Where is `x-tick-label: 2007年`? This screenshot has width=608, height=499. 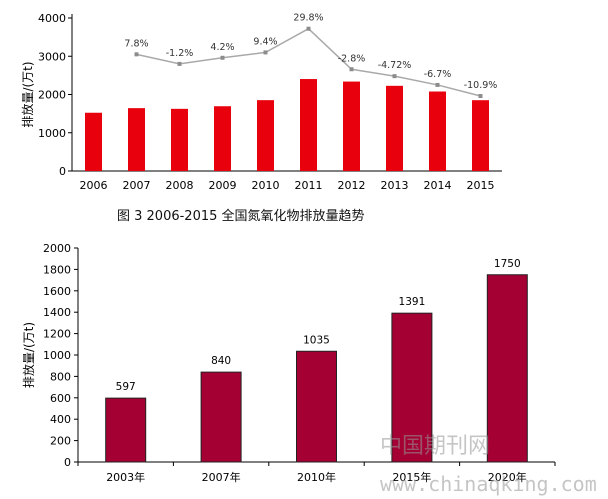 x-tick-label: 2007年 is located at coordinates (221, 477).